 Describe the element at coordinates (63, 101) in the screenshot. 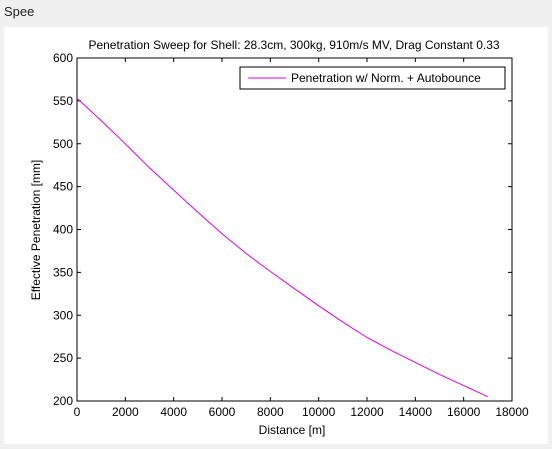

I see `y-tick-label: 550` at that location.